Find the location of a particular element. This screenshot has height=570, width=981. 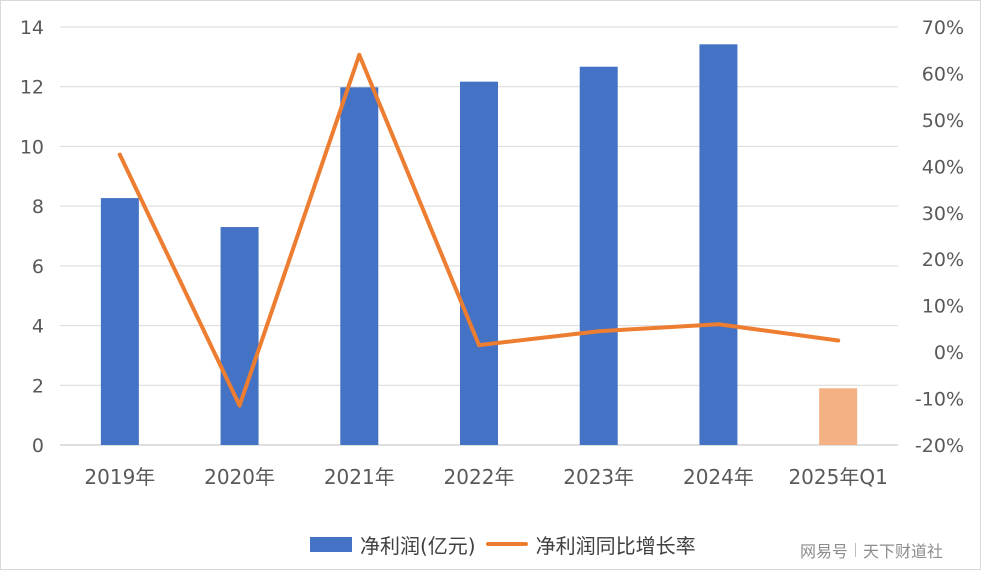

watermark-author: 天下财道社 is located at coordinates (903, 551).